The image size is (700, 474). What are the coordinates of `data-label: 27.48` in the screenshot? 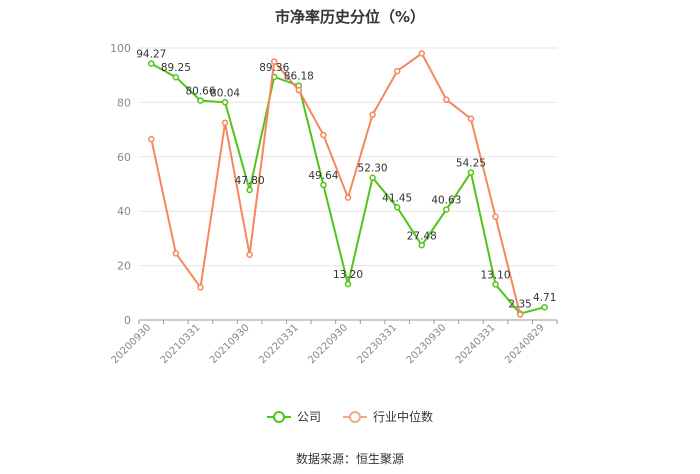 It's located at (422, 236).